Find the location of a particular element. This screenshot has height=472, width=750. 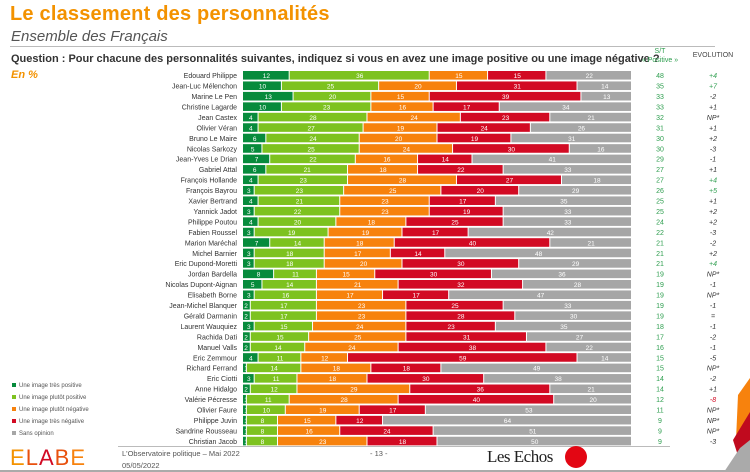

bar-value-label: 51 is located at coordinates (533, 431).